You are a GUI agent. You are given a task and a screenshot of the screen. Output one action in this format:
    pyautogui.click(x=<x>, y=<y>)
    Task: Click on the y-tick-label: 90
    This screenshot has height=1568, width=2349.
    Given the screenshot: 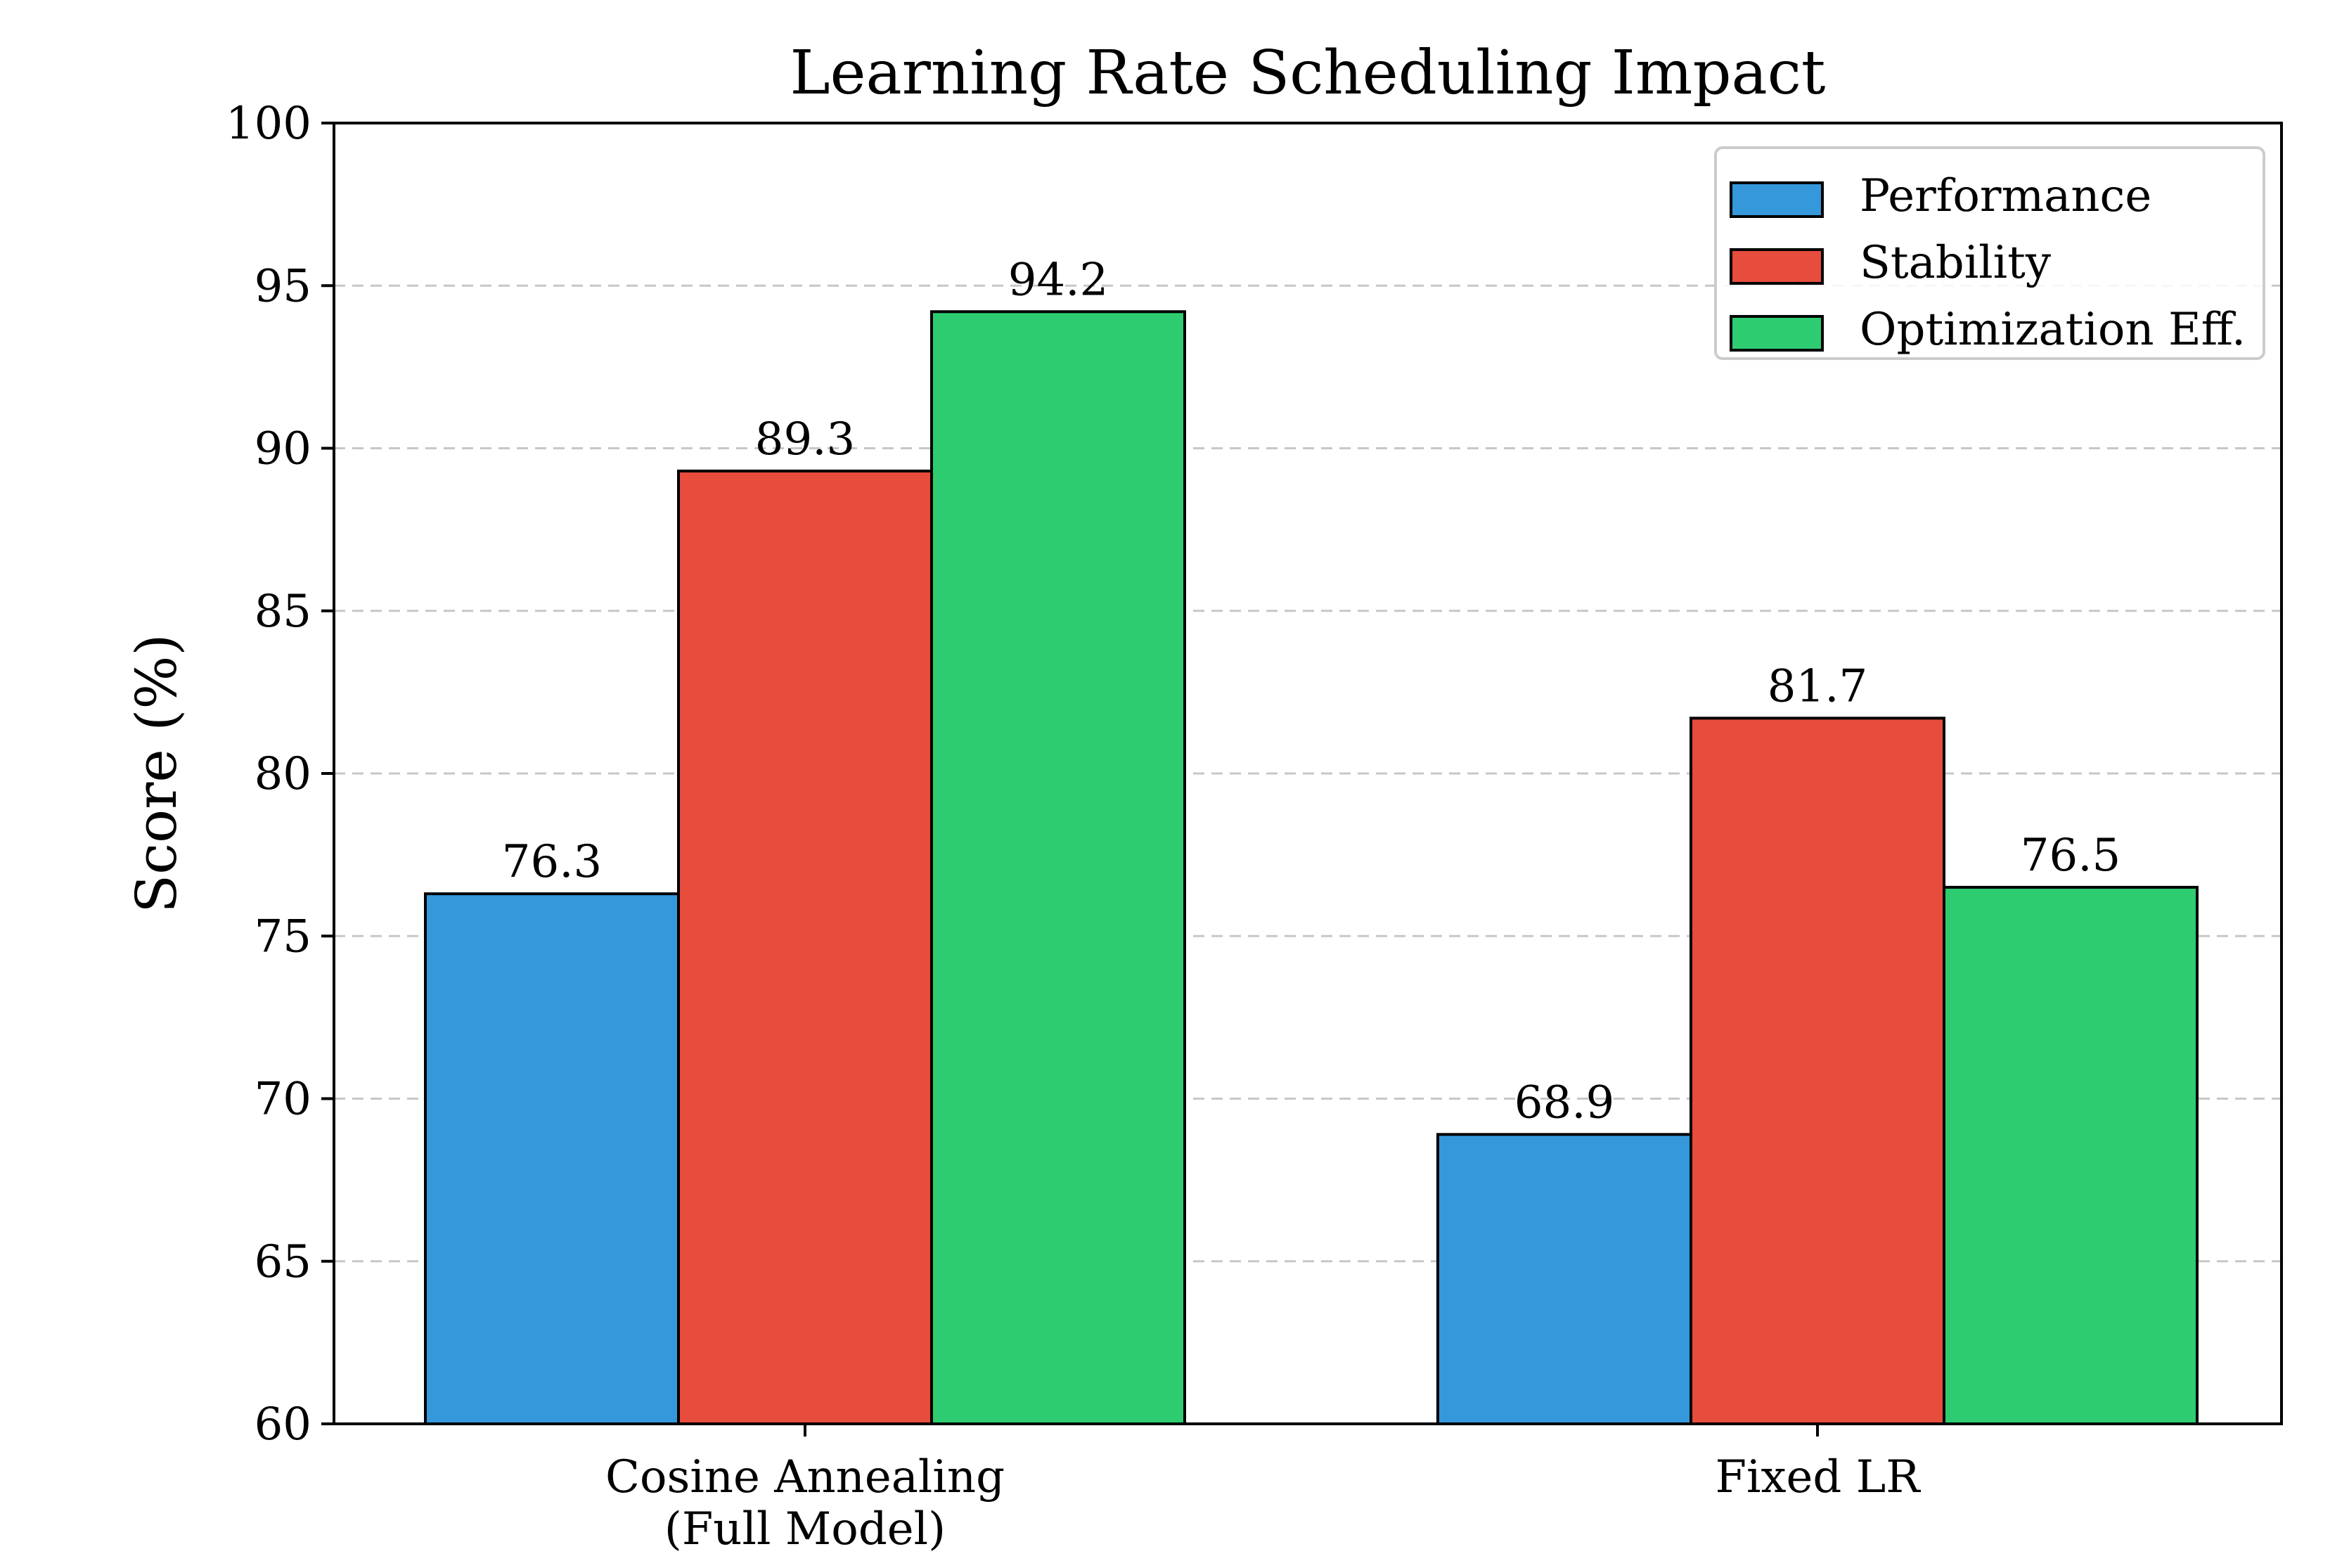 What is the action you would take?
    pyautogui.click(x=283, y=449)
    